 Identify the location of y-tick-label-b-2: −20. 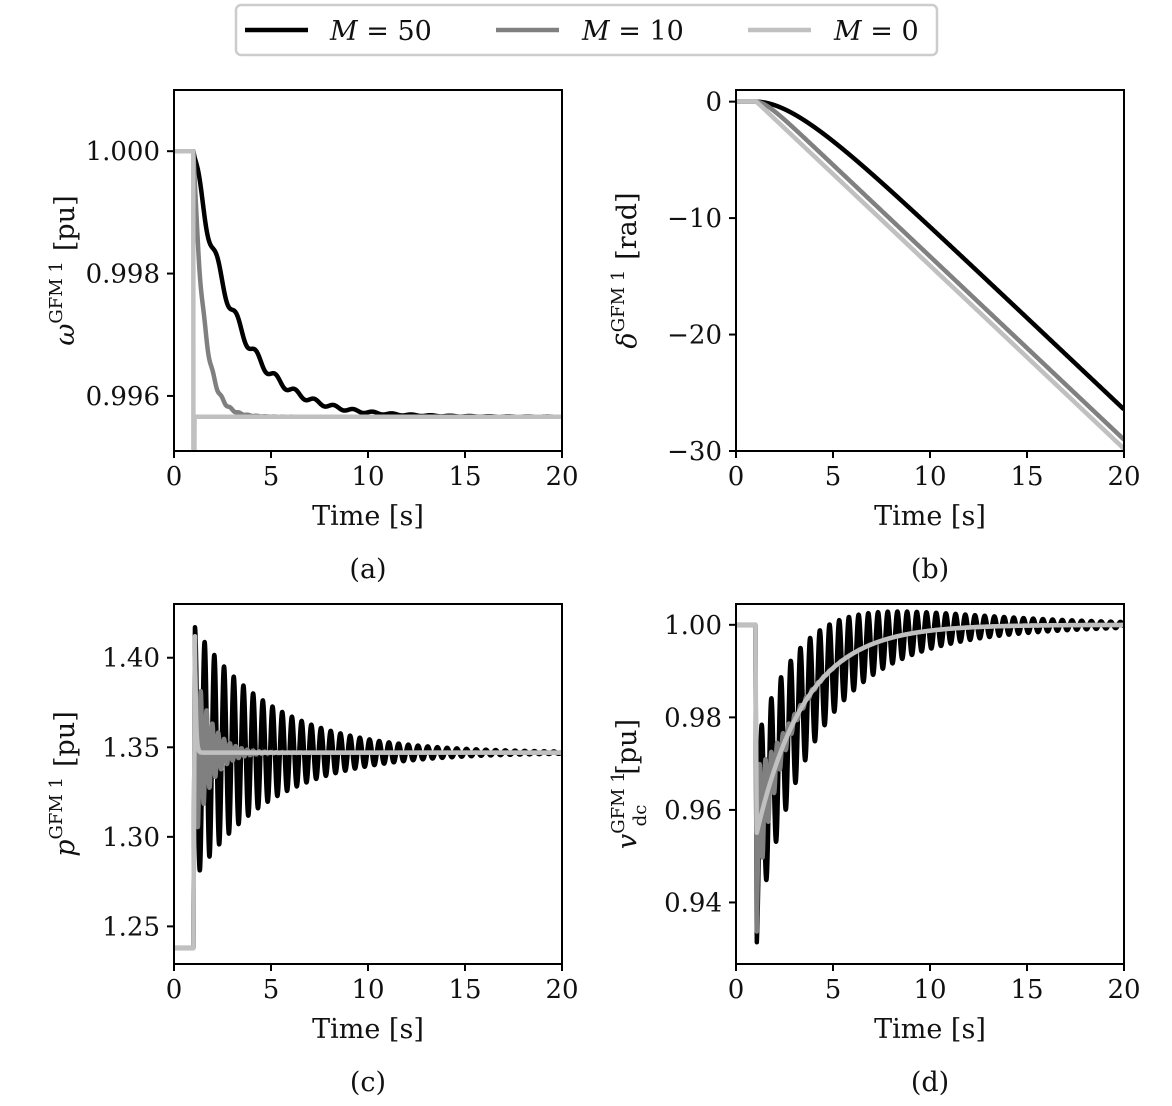
(694, 336).